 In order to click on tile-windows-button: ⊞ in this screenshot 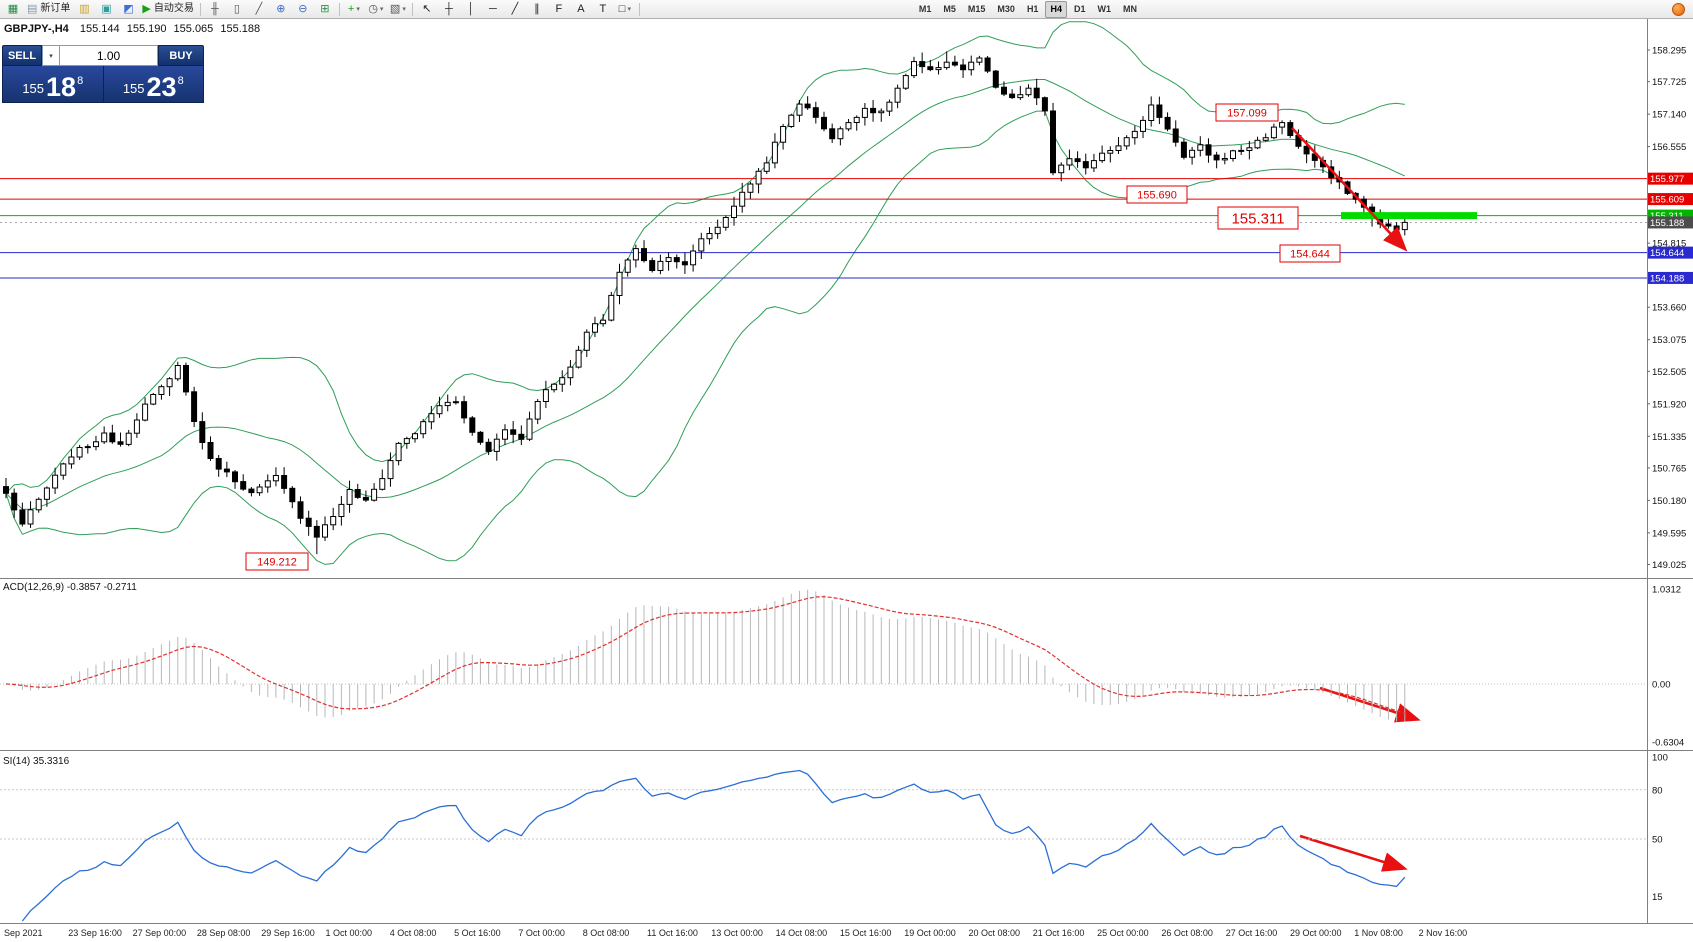, I will do `click(325, 9)`.